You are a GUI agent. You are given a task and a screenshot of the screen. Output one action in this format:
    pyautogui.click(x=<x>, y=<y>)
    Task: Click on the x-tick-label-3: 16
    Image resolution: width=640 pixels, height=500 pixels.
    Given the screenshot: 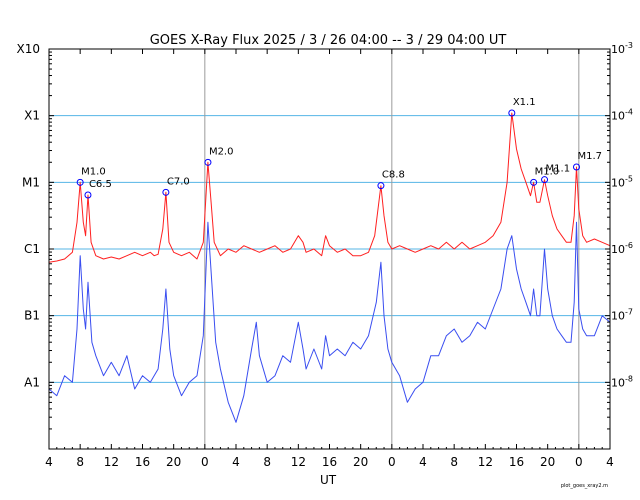 What is the action you would take?
    pyautogui.click(x=142, y=462)
    